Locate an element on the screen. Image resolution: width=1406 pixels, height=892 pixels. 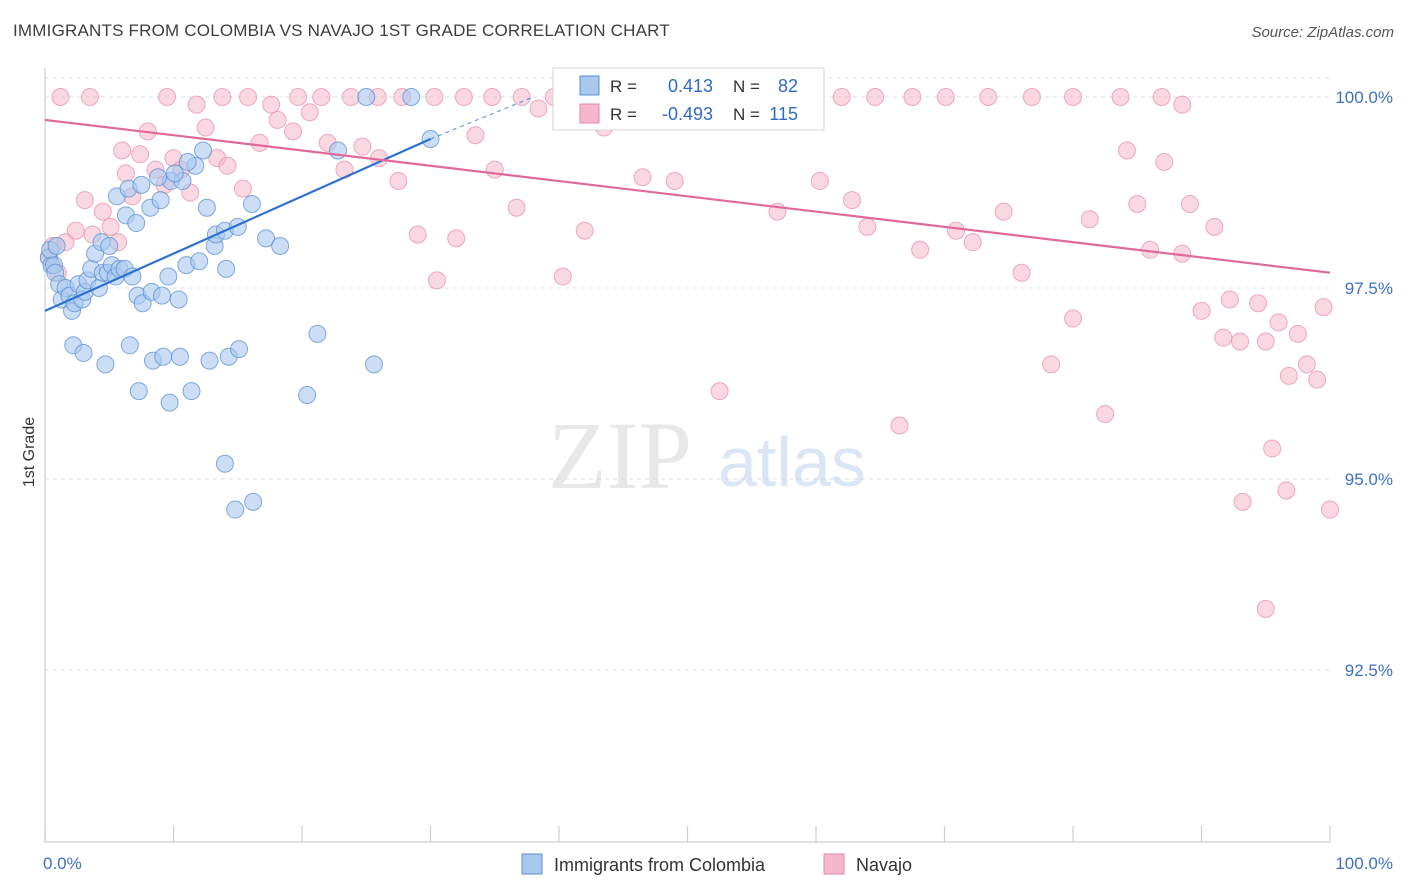
stats-n-label-colombia: N = is located at coordinates (746, 86).